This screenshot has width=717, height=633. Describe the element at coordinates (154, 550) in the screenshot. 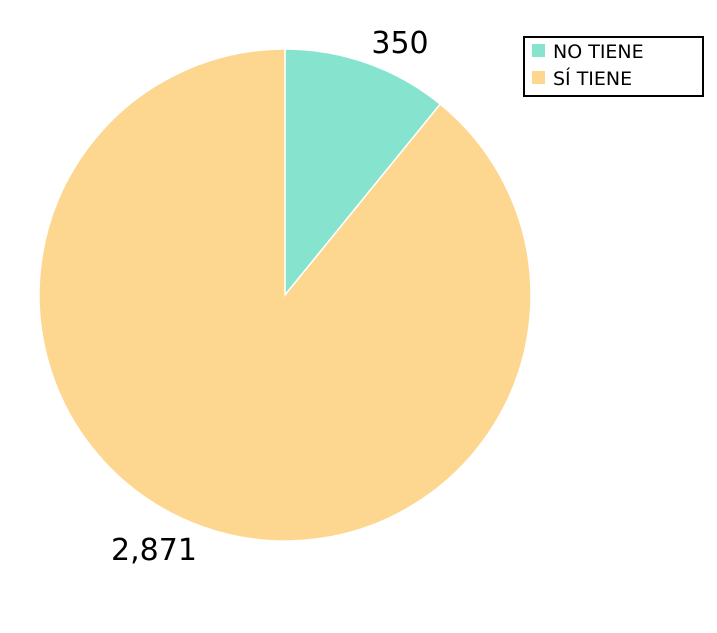

I see `slice-label-si-tiene: 2,871` at that location.